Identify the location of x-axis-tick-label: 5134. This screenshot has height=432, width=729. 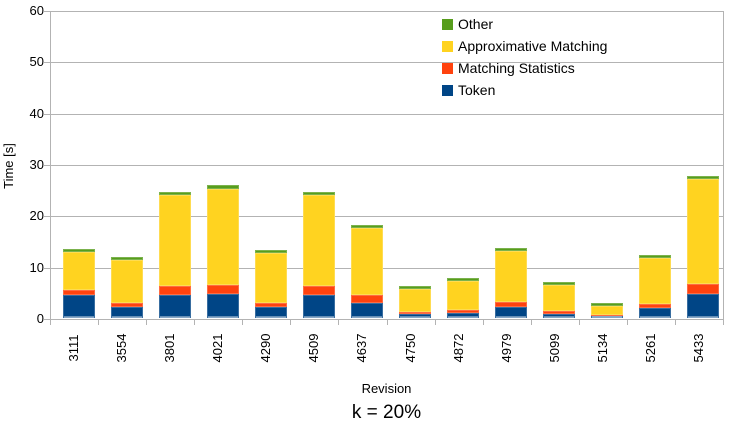
(602, 348).